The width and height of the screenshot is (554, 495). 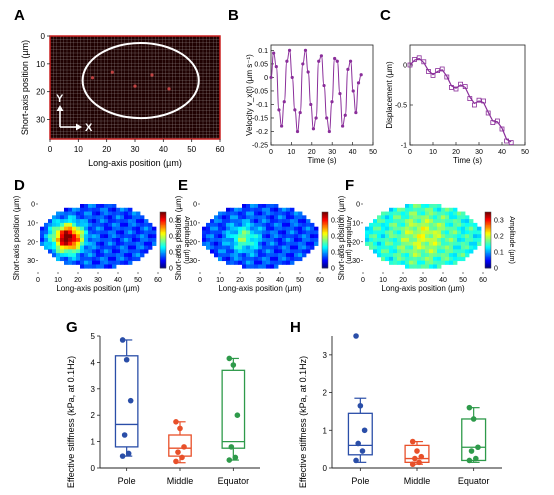 What do you see at coordinates (260, 288) in the screenshot?
I see `x-axis-label: Long-axis position (µm)` at bounding box center [260, 288].